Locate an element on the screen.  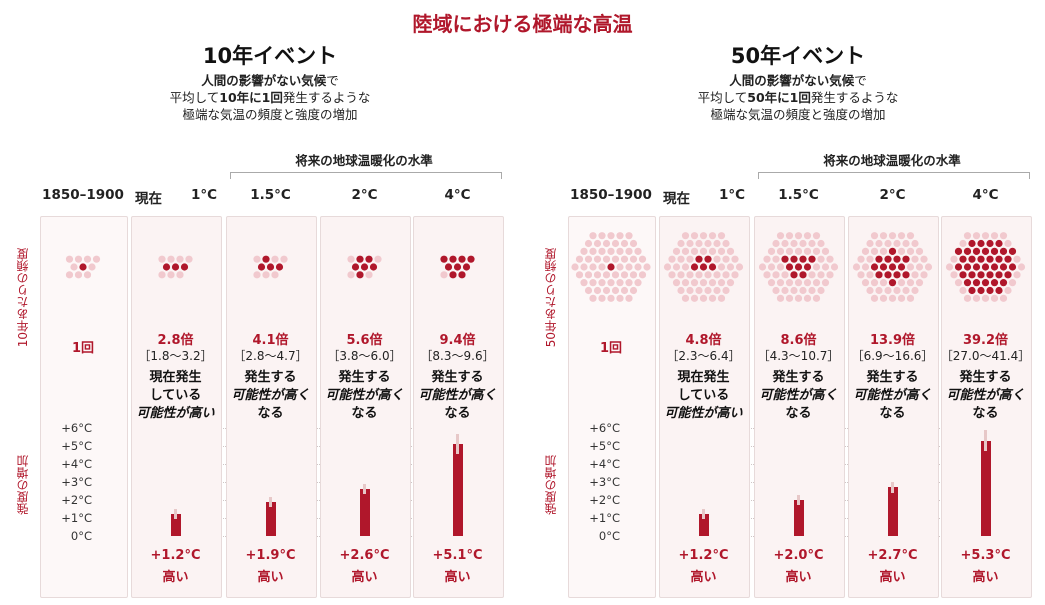
likelihood-text: 発生する is located at coordinates (798, 377).